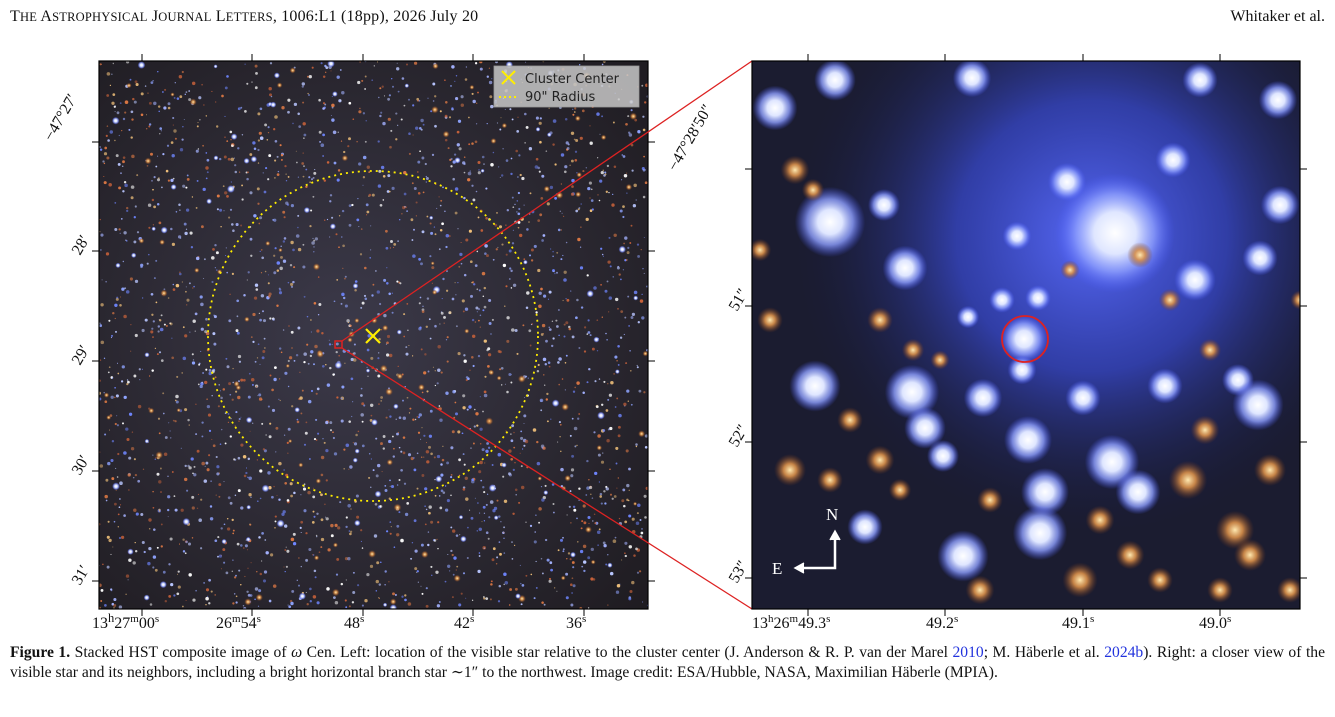 Image resolution: width=1335 pixels, height=717 pixels. Describe the element at coordinates (739, 436) in the screenshot. I see `right-dec-tick-2: 52″` at that location.